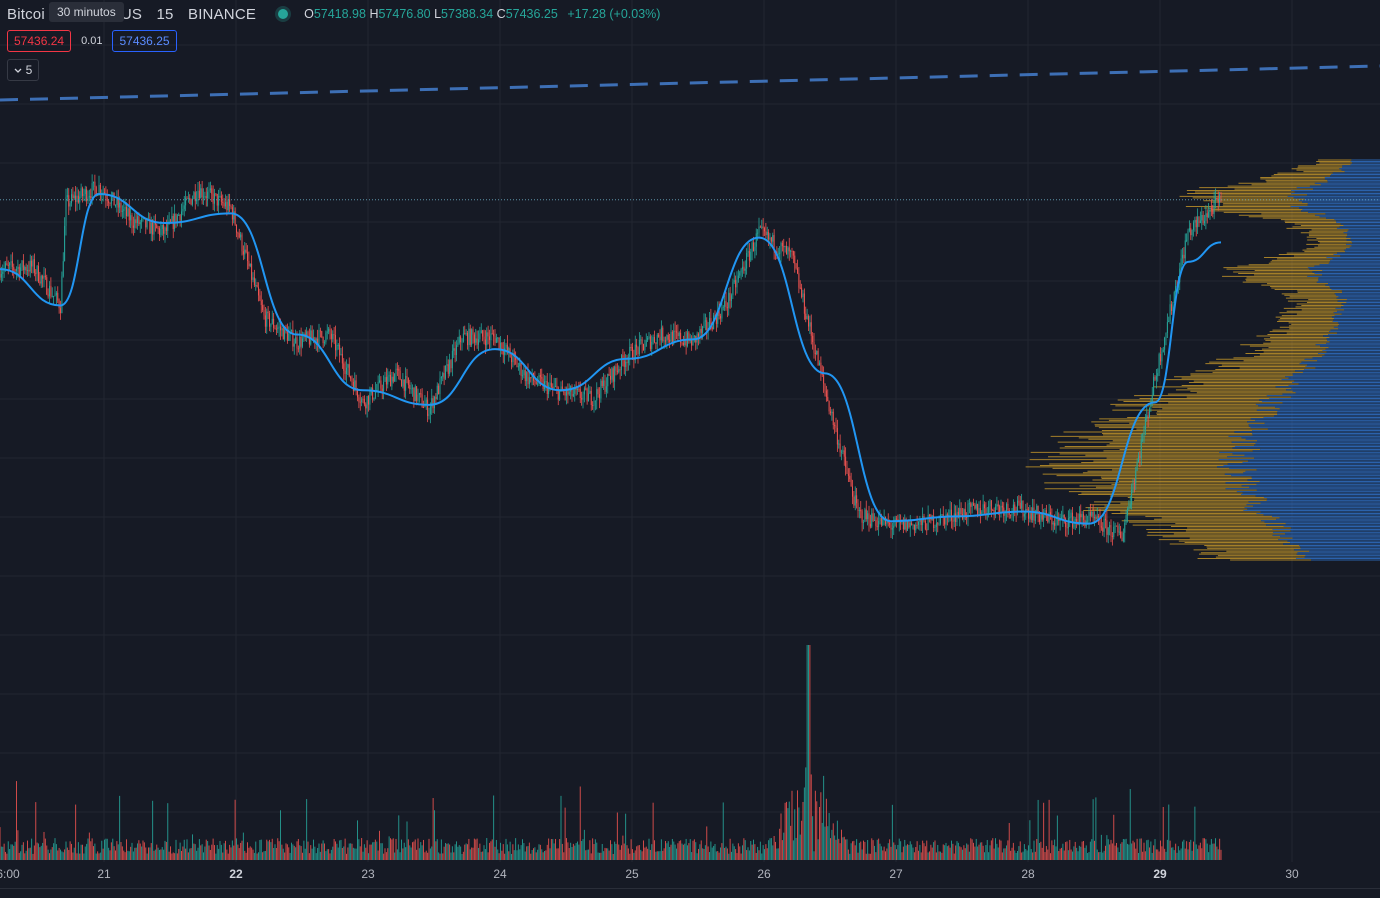 The height and width of the screenshot is (898, 1380). What do you see at coordinates (23, 70) in the screenshot?
I see `indicators-toggle-button: 5` at bounding box center [23, 70].